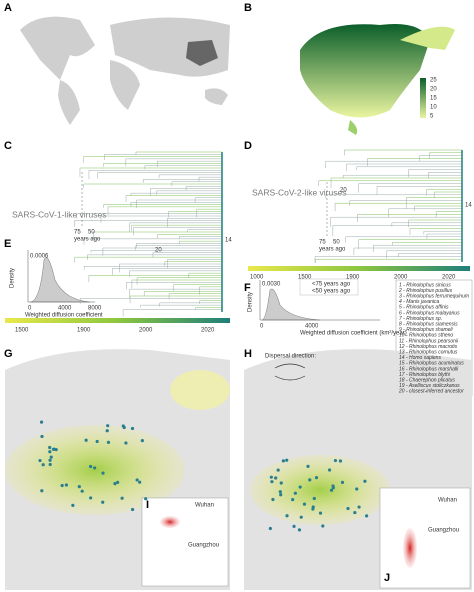  I want to click on panel-label: H, so click(248, 354).